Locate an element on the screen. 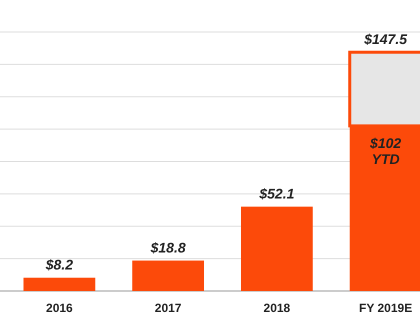 The image size is (420, 322). x-tick-label: 2017 is located at coordinates (168, 308).